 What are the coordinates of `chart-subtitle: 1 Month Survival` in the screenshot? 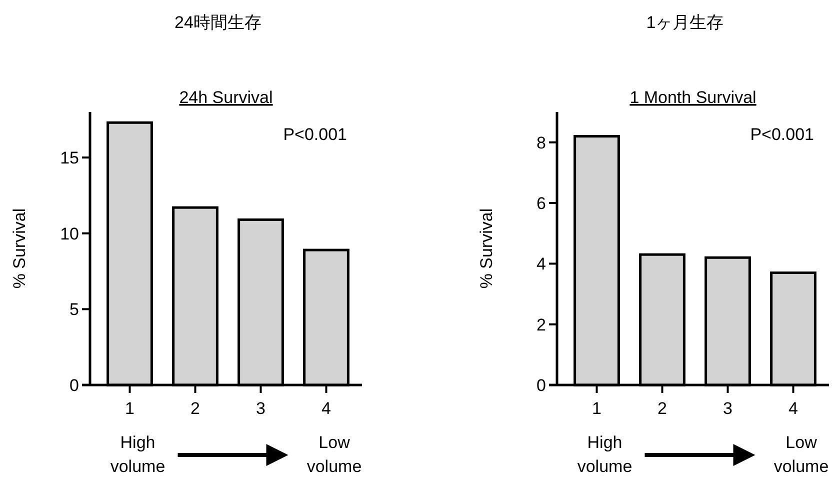 It's located at (693, 97).